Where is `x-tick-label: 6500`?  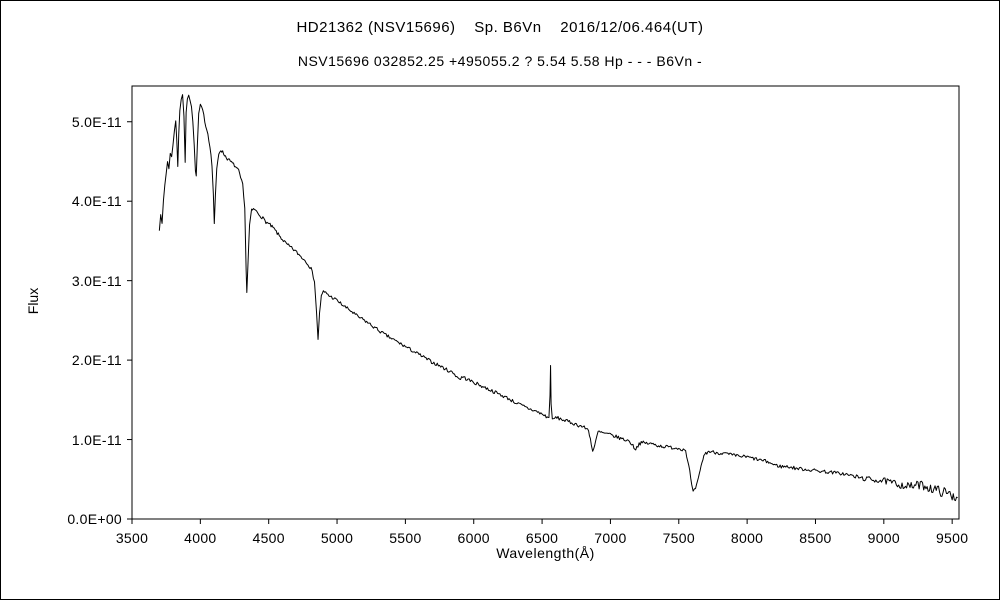
x-tick-label: 6500 is located at coordinates (542, 538).